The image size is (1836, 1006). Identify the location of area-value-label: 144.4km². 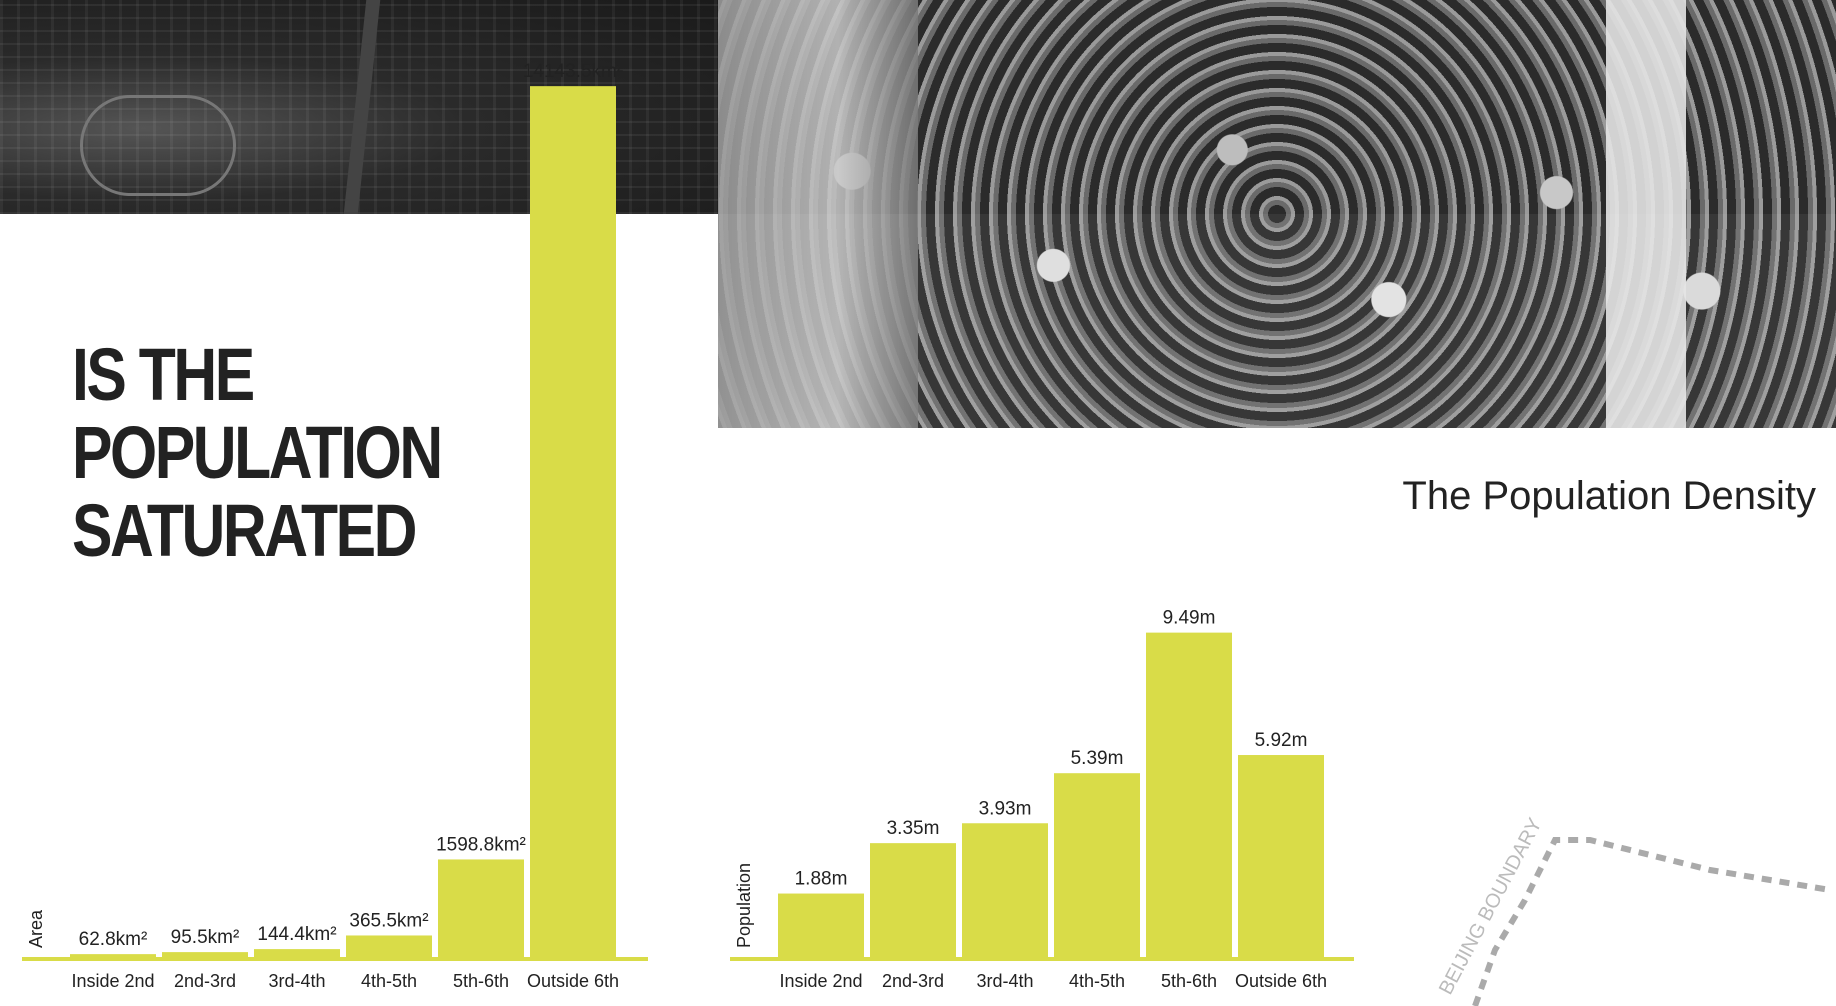
(296, 934).